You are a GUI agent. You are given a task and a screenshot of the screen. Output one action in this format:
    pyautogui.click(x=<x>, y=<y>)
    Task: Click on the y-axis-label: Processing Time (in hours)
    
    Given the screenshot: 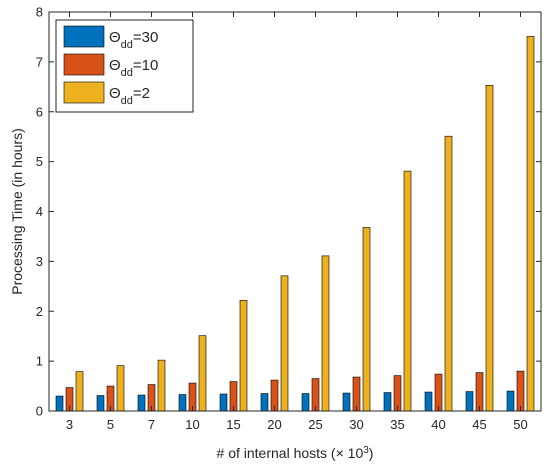 What is the action you would take?
    pyautogui.click(x=17, y=211)
    